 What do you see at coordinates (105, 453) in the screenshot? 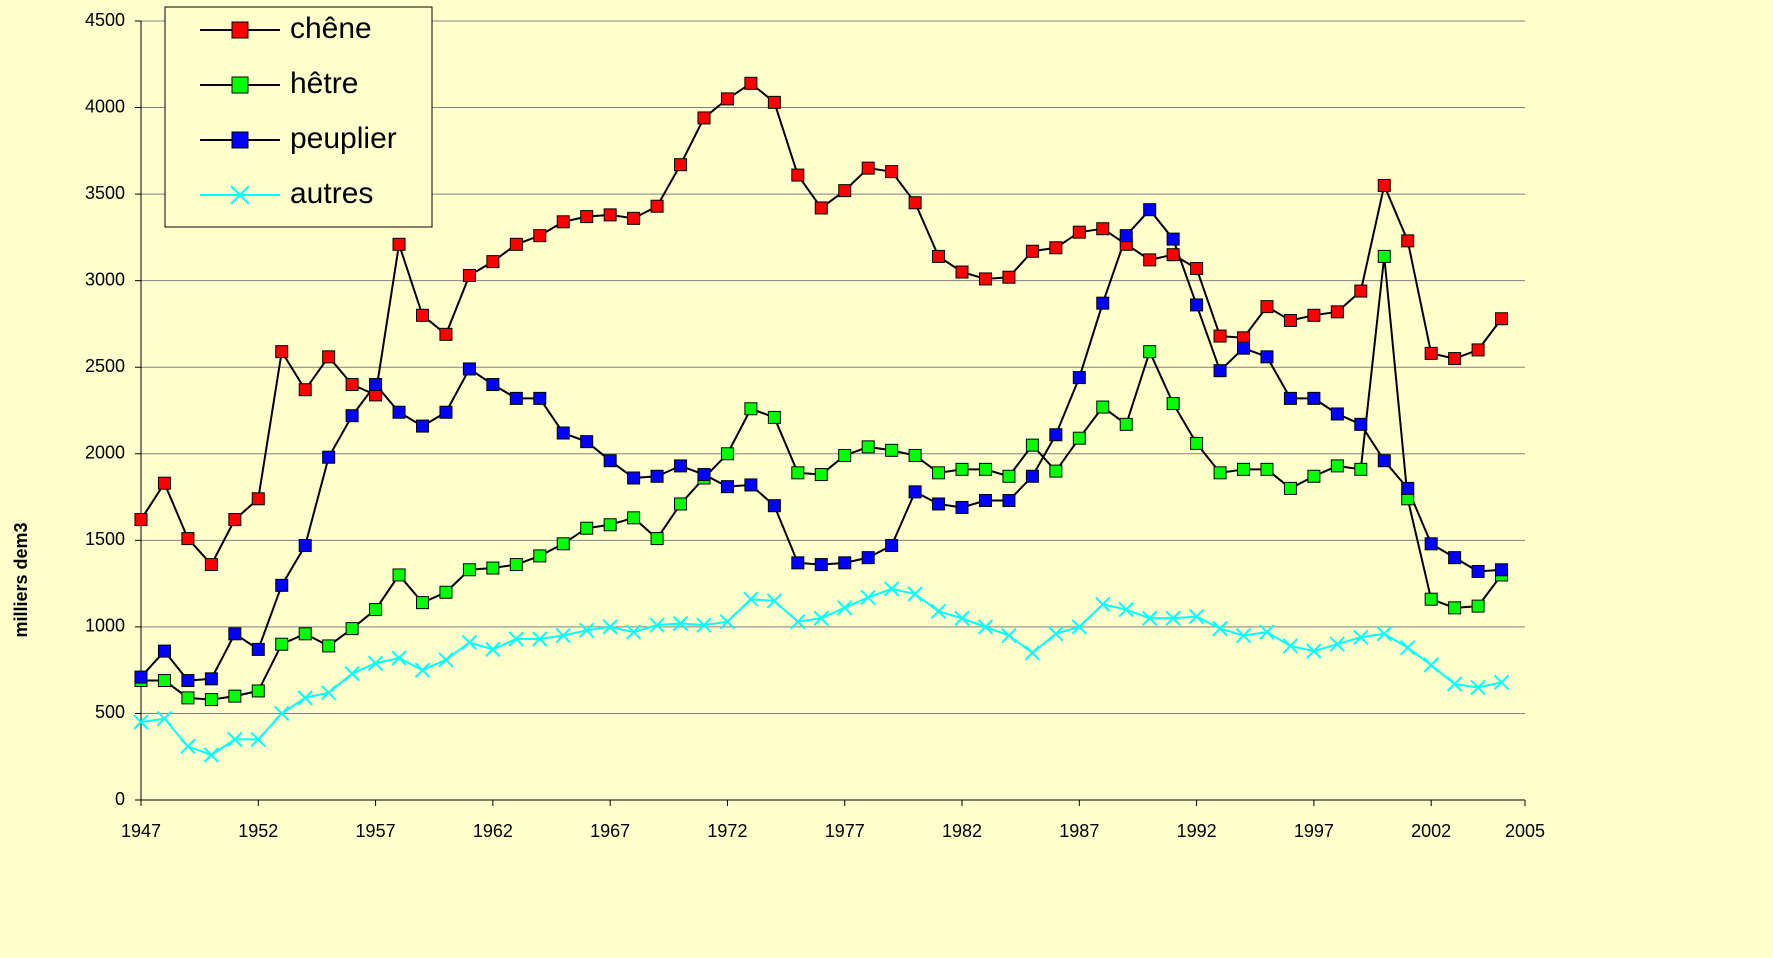
I see `y-tick-label: 2000` at bounding box center [105, 453].